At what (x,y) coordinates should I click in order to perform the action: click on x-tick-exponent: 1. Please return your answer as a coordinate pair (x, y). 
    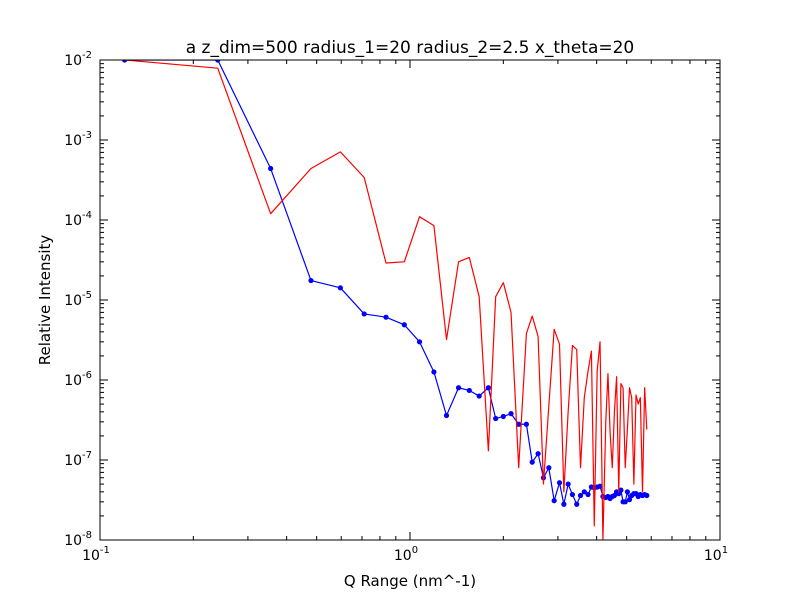
    Looking at the image, I should click on (725, 550).